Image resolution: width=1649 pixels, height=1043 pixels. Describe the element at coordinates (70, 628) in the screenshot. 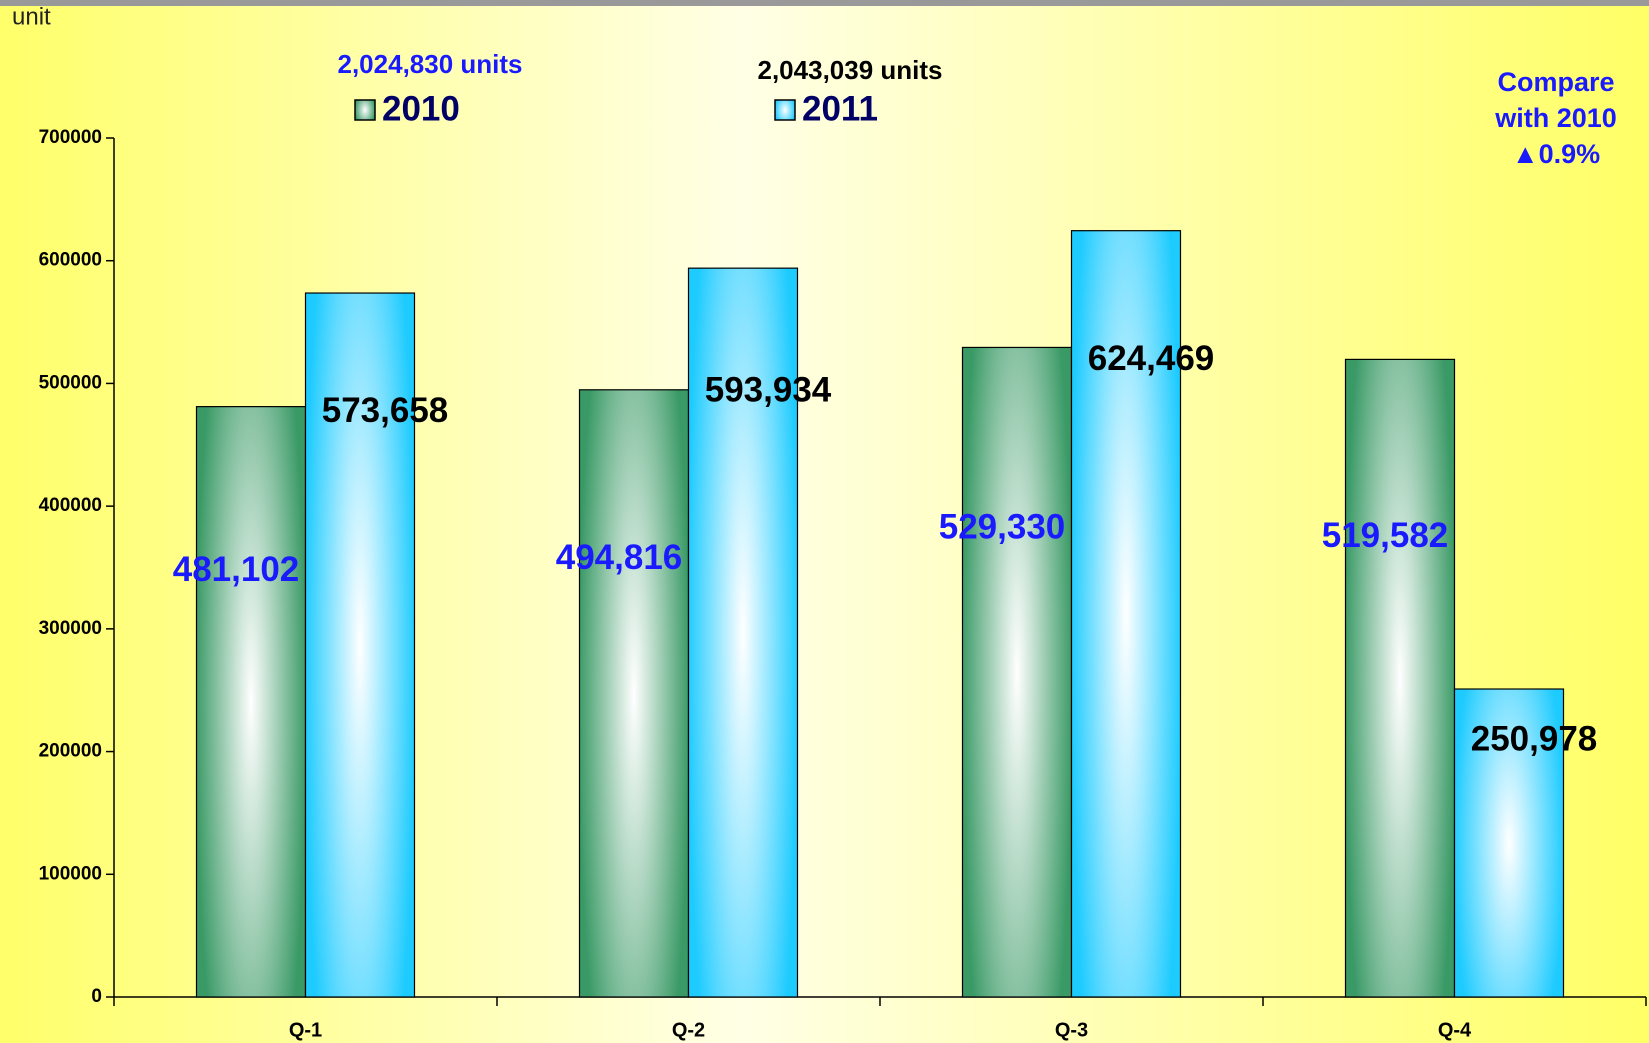

I see `y-tick-label: 300000` at that location.